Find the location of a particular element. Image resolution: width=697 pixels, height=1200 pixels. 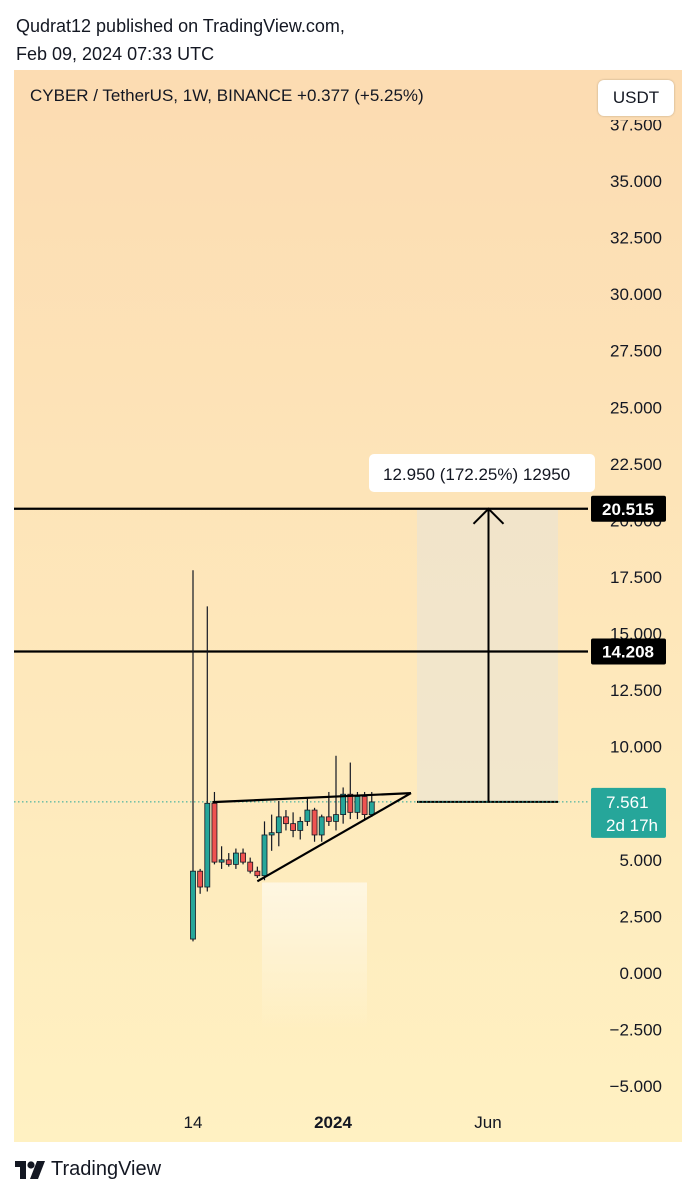

measure-label: 12.950 (172.25%) 12950 is located at coordinates (482, 473).